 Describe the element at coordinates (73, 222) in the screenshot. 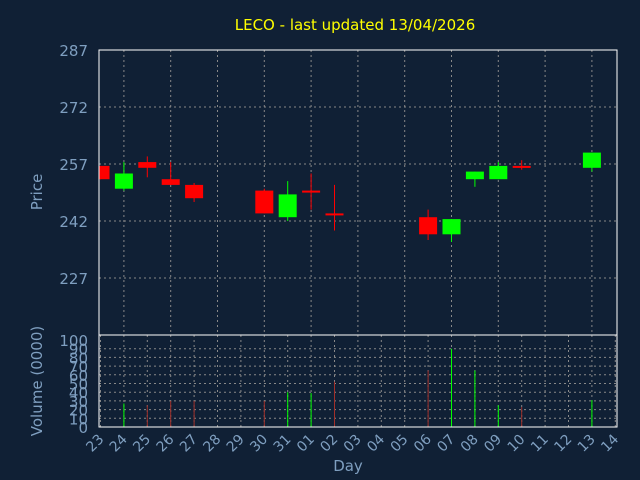

I see `price-tick-label: 242` at that location.